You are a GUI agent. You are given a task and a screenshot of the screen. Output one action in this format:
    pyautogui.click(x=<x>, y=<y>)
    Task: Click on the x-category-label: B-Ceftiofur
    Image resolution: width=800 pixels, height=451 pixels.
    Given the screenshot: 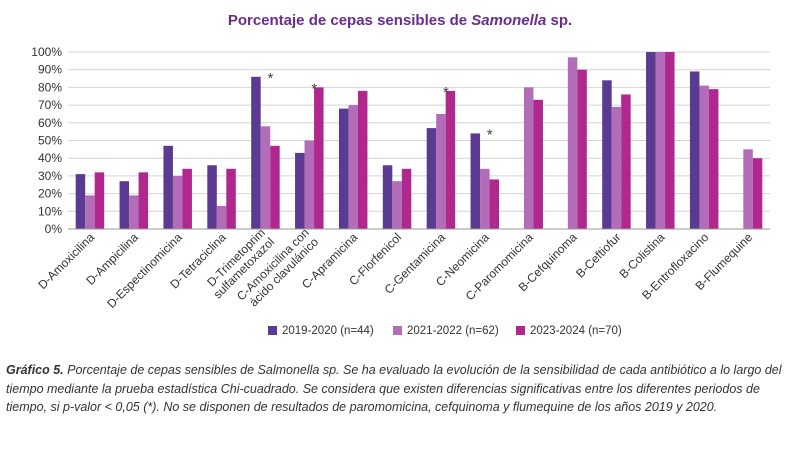 What is the action you would take?
    pyautogui.click(x=598, y=255)
    